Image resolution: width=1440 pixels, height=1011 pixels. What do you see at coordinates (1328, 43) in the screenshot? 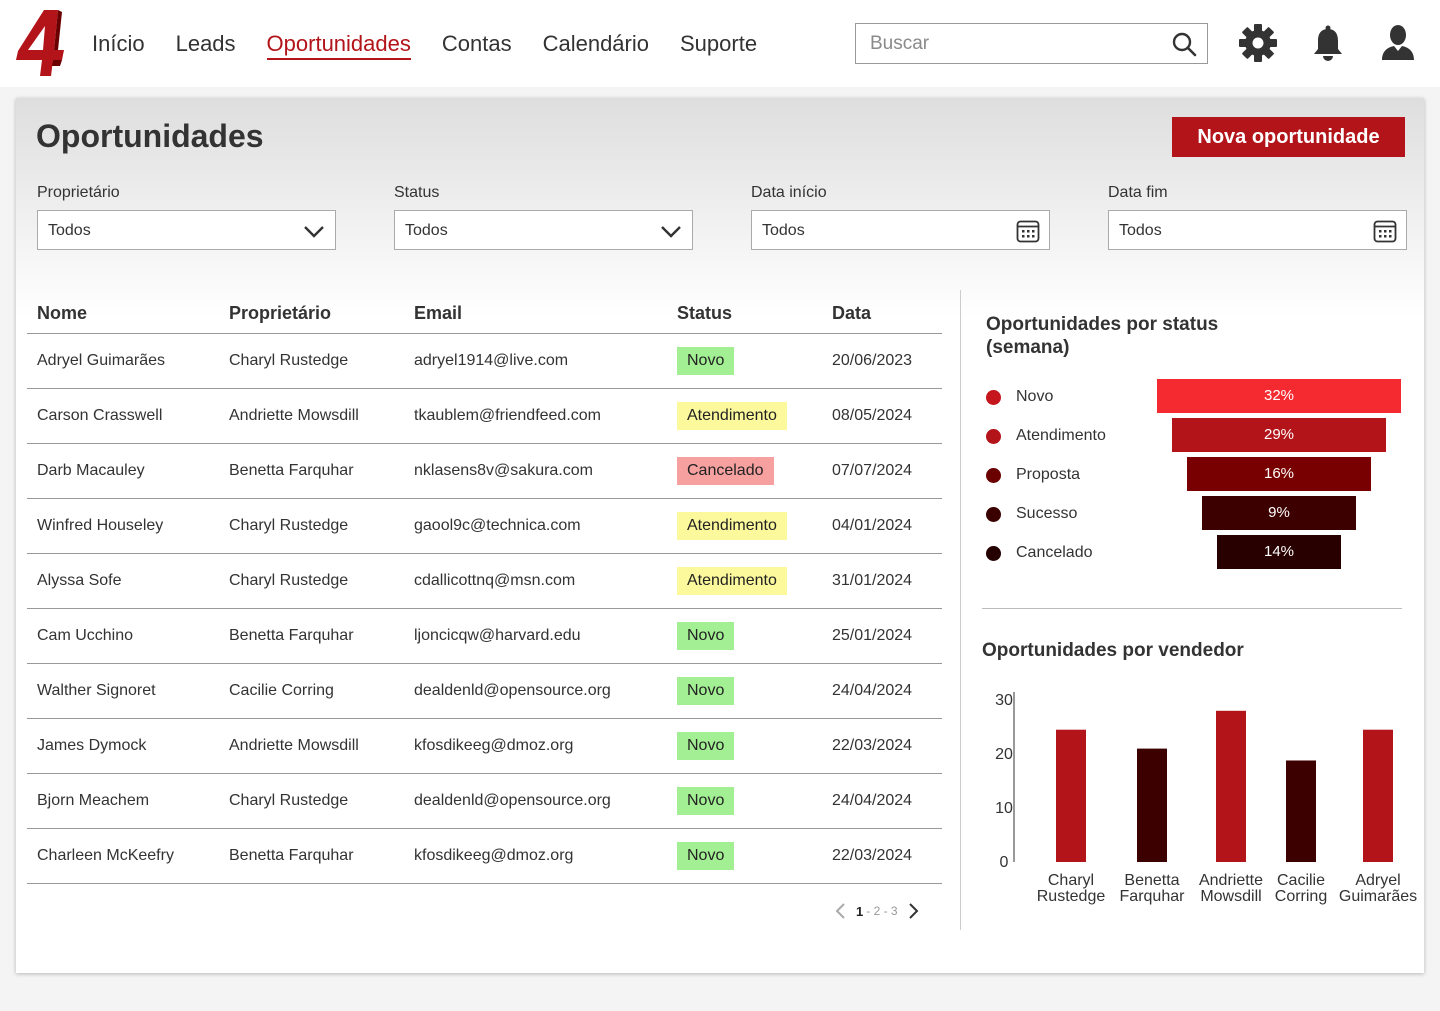
I see `bell-icon` at bounding box center [1328, 43].